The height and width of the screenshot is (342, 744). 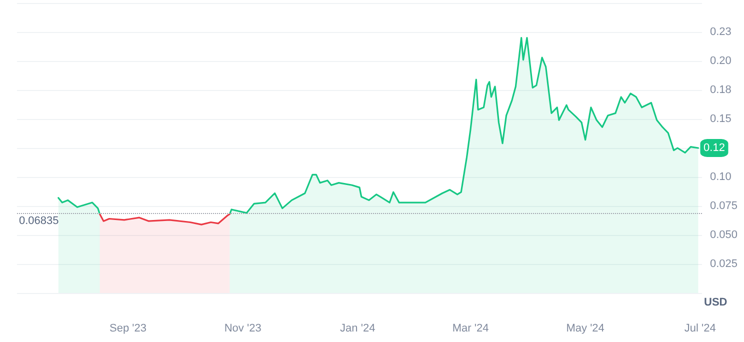 What do you see at coordinates (700, 328) in the screenshot?
I see `x-tick-label: Jul '24` at bounding box center [700, 328].